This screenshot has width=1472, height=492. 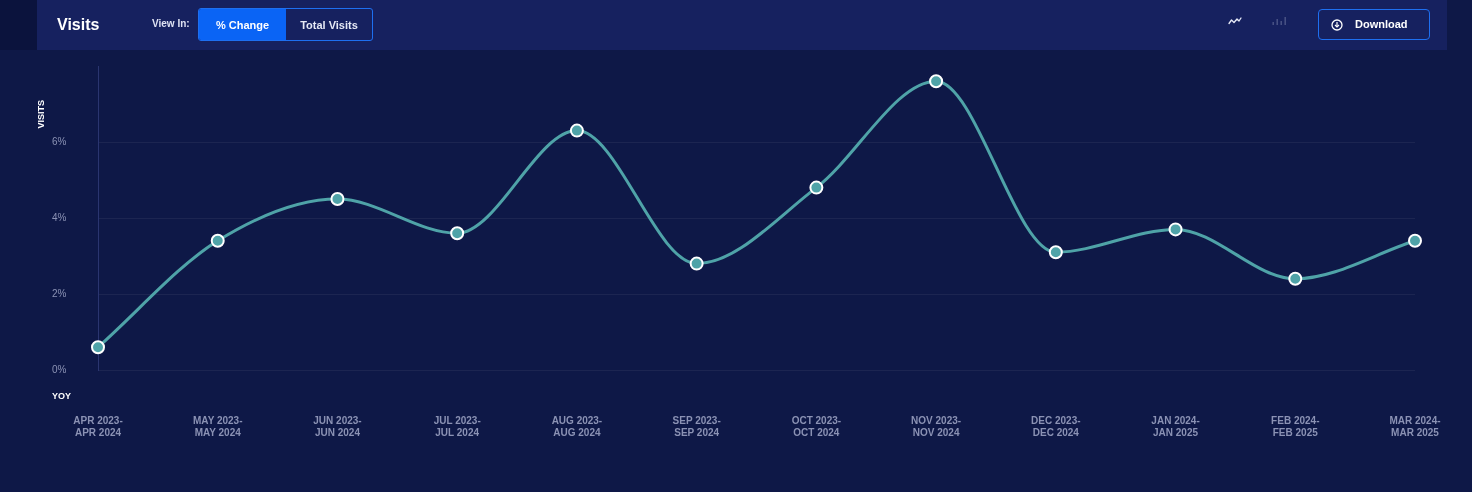 I want to click on x-tick-label: OCT 2023-OCT 2024, so click(x=816, y=426).